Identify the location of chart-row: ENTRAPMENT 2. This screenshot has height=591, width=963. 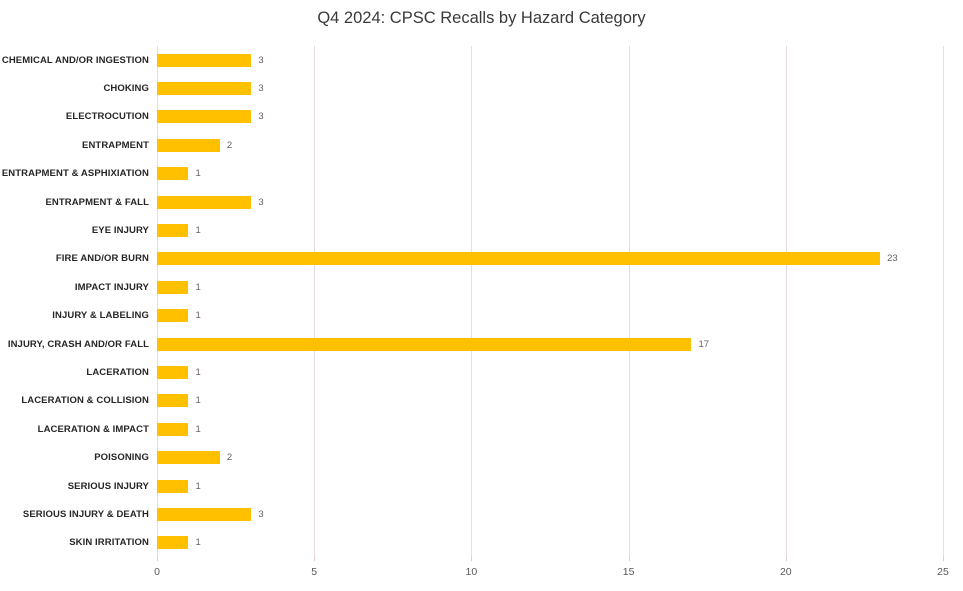
(116, 145).